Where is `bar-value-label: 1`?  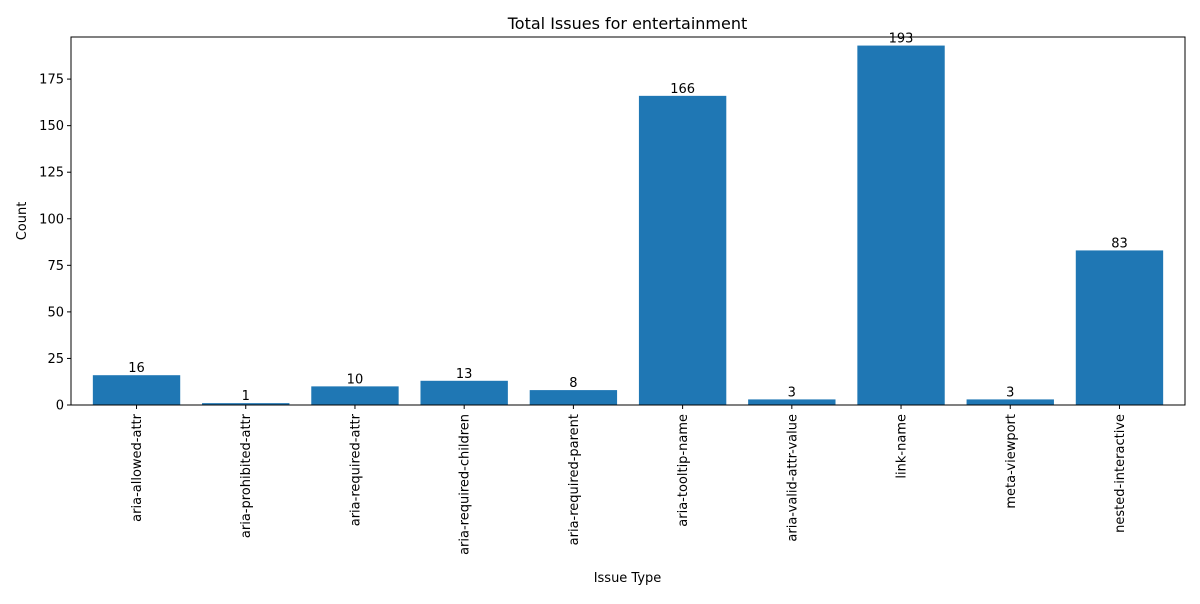
bar-value-label: 1 is located at coordinates (246, 396).